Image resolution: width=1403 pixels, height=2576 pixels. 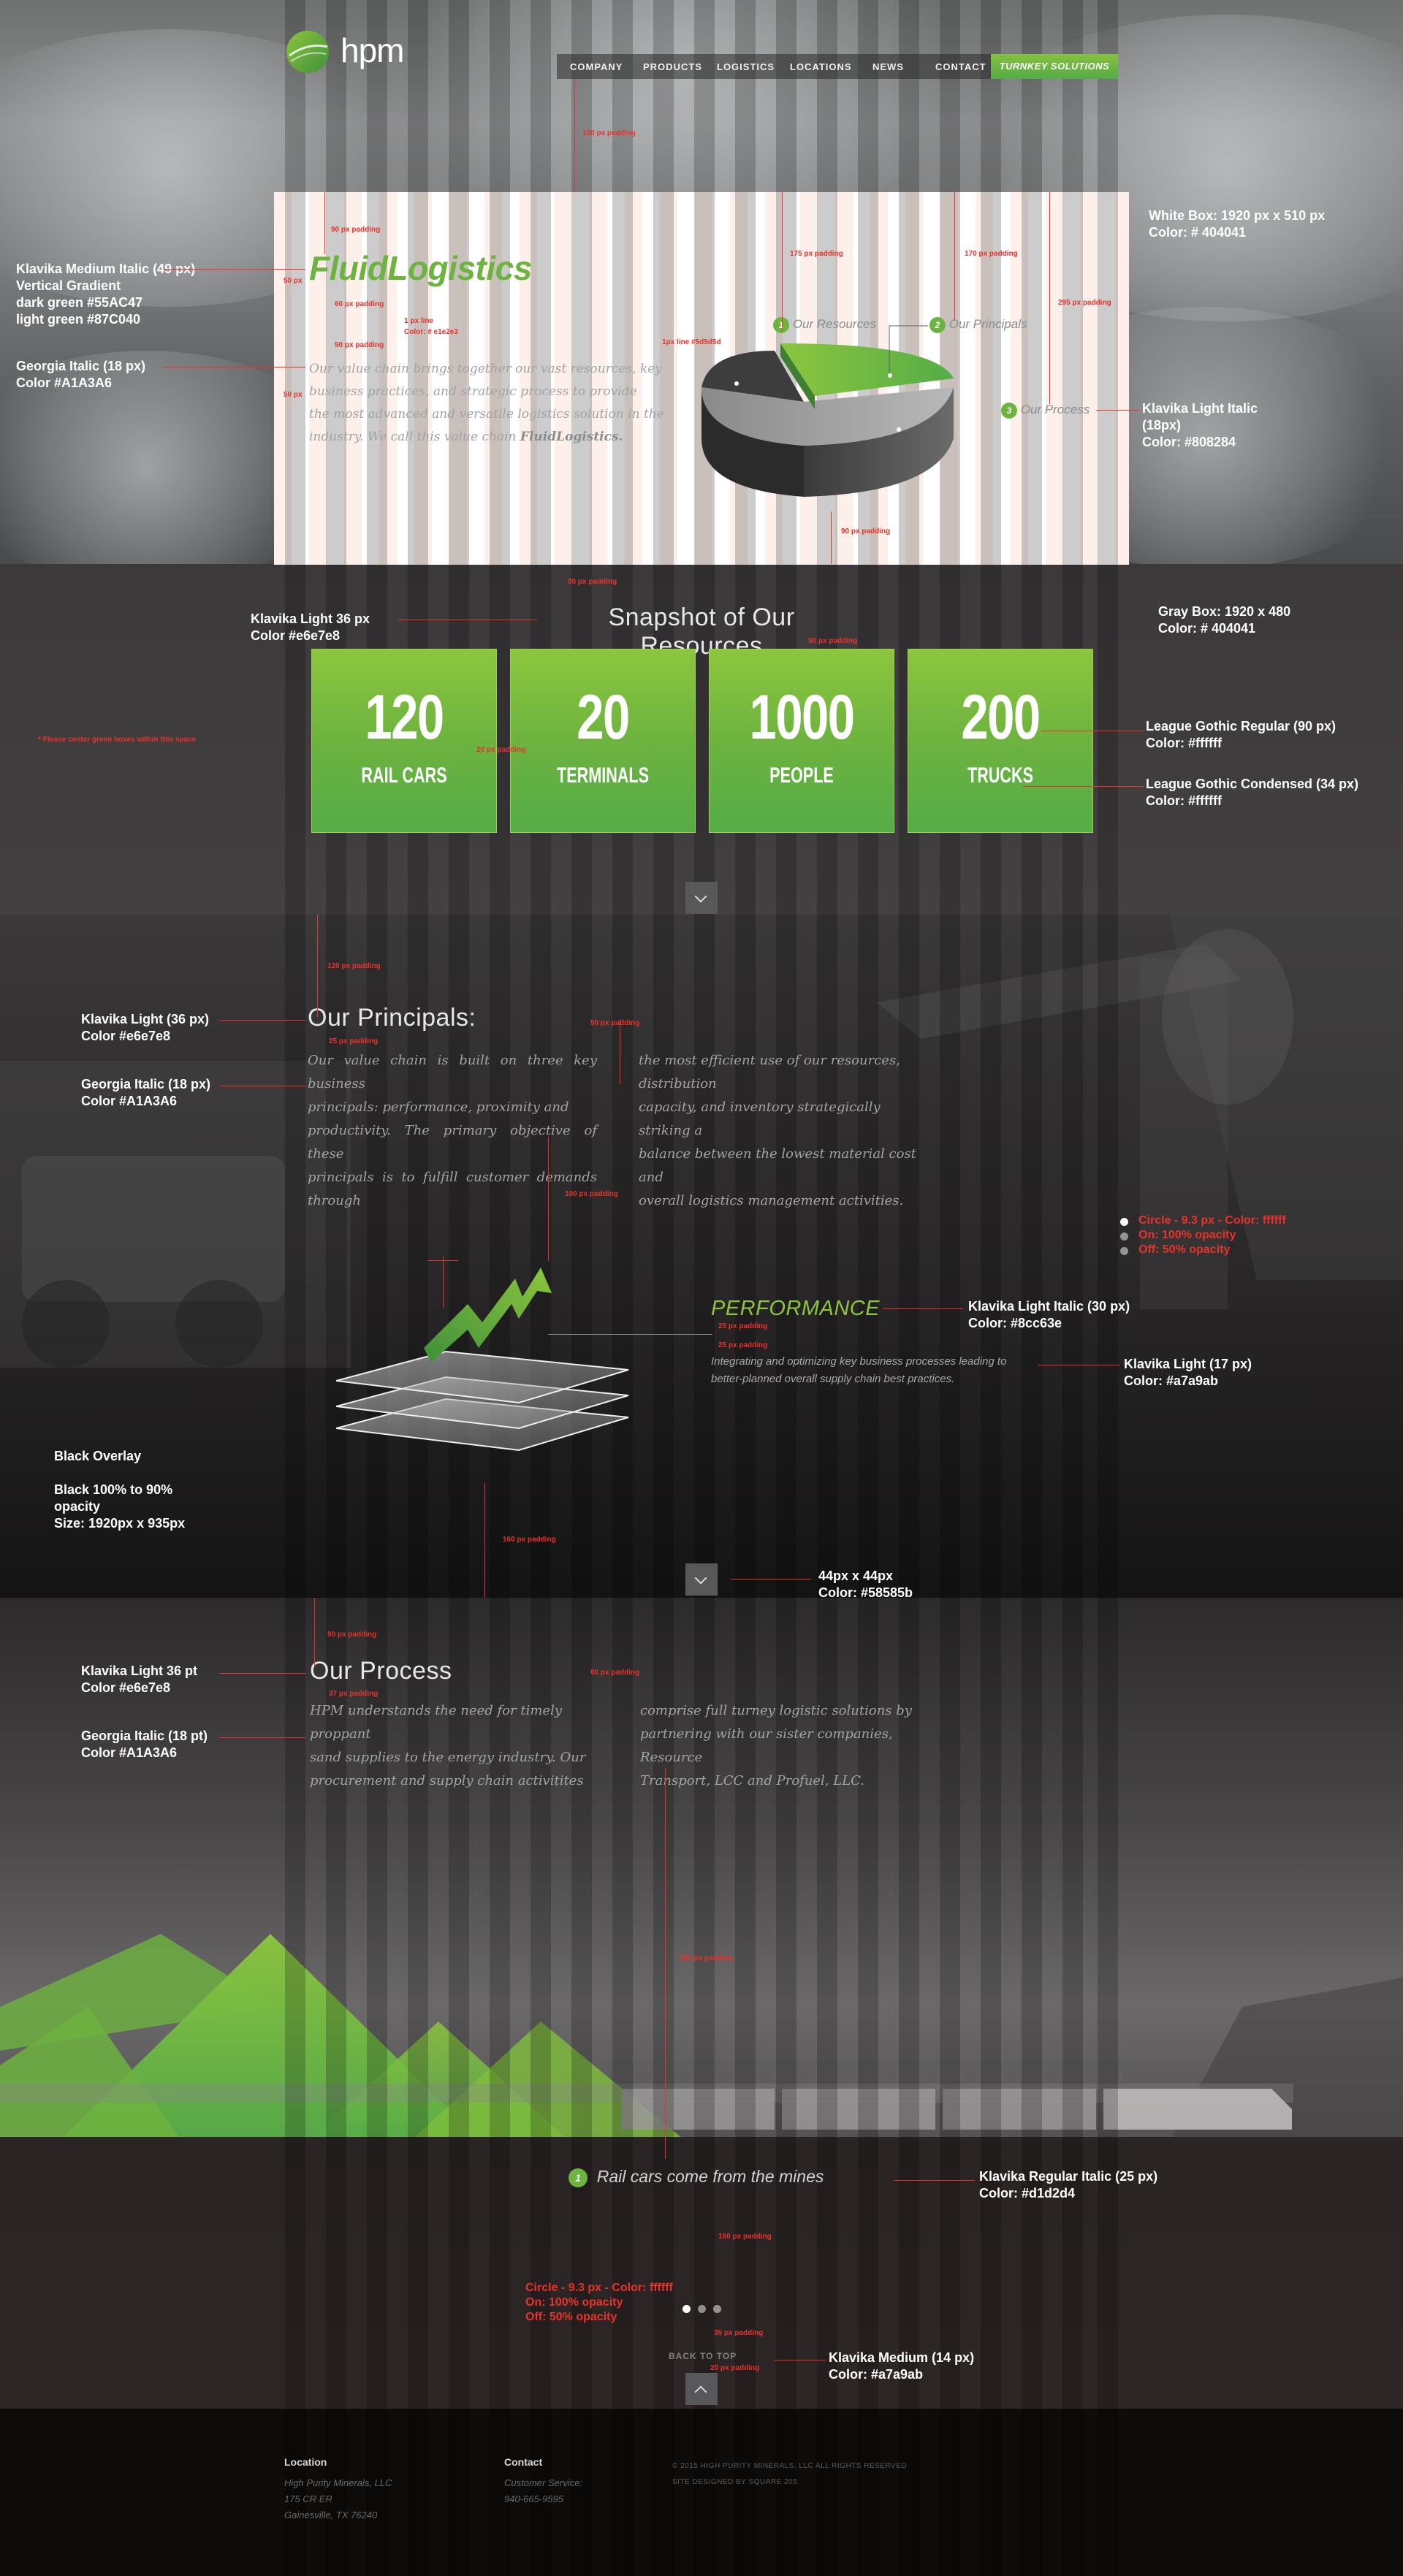 I want to click on pad-label: 35 px padding, so click(x=739, y=2333).